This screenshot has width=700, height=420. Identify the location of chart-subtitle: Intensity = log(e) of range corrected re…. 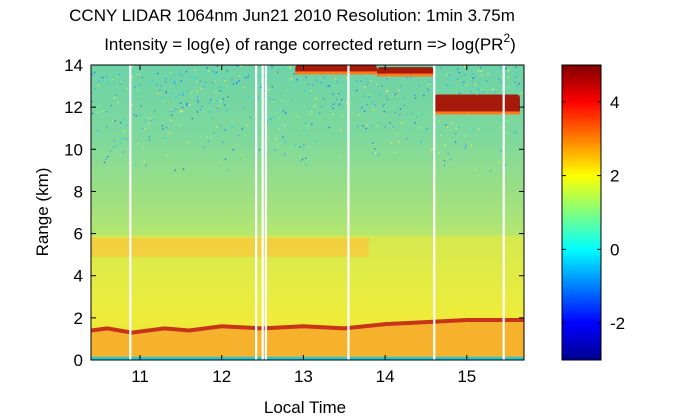
(310, 42).